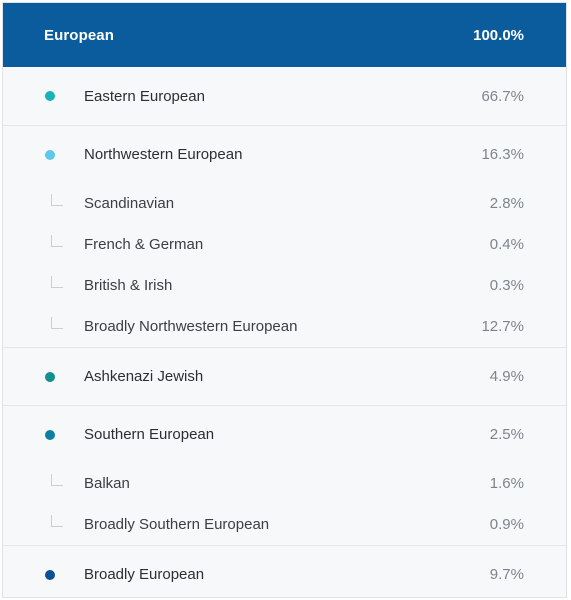 The height and width of the screenshot is (600, 571). I want to click on row-percent: 0.4%, so click(506, 244).